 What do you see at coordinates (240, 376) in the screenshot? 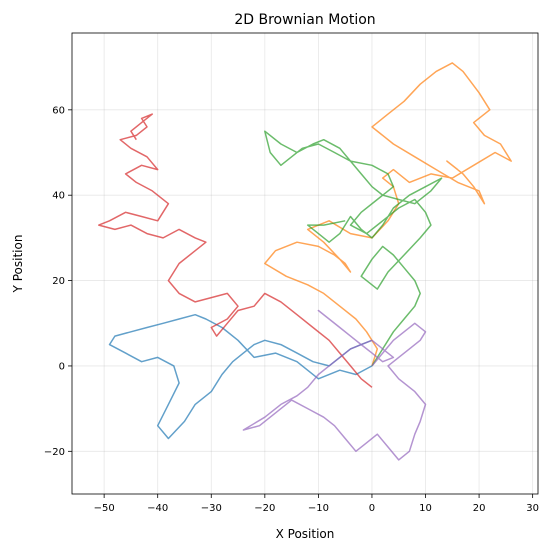
I see `series-1-path` at bounding box center [240, 376].